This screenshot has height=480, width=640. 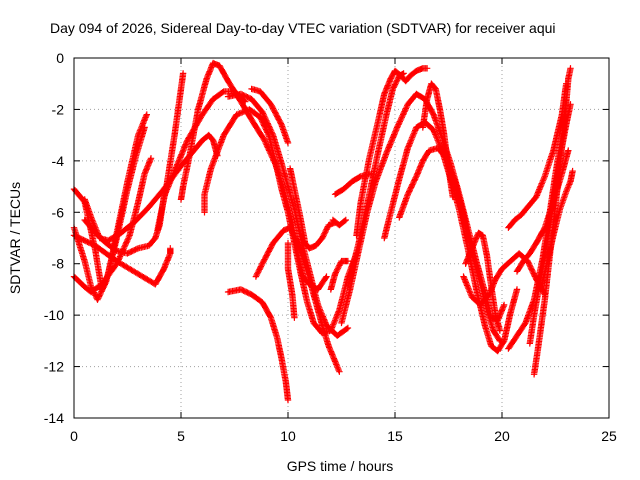 I want to click on y-tick-label: -2, so click(x=58, y=109).